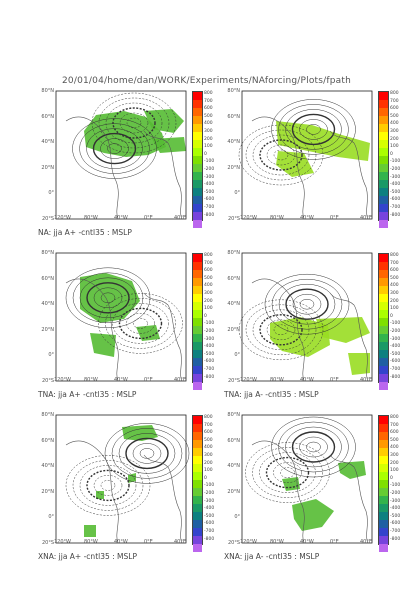 The height and width of the screenshot is (589, 416). I want to click on colorbar-label: -400, so click(209, 185).